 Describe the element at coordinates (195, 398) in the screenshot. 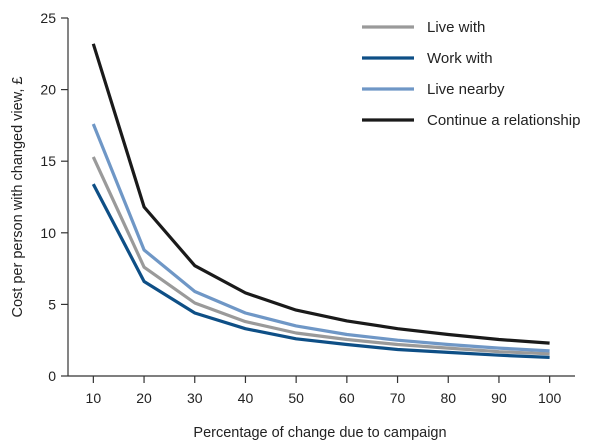

I see `x-tick-label: 30` at that location.